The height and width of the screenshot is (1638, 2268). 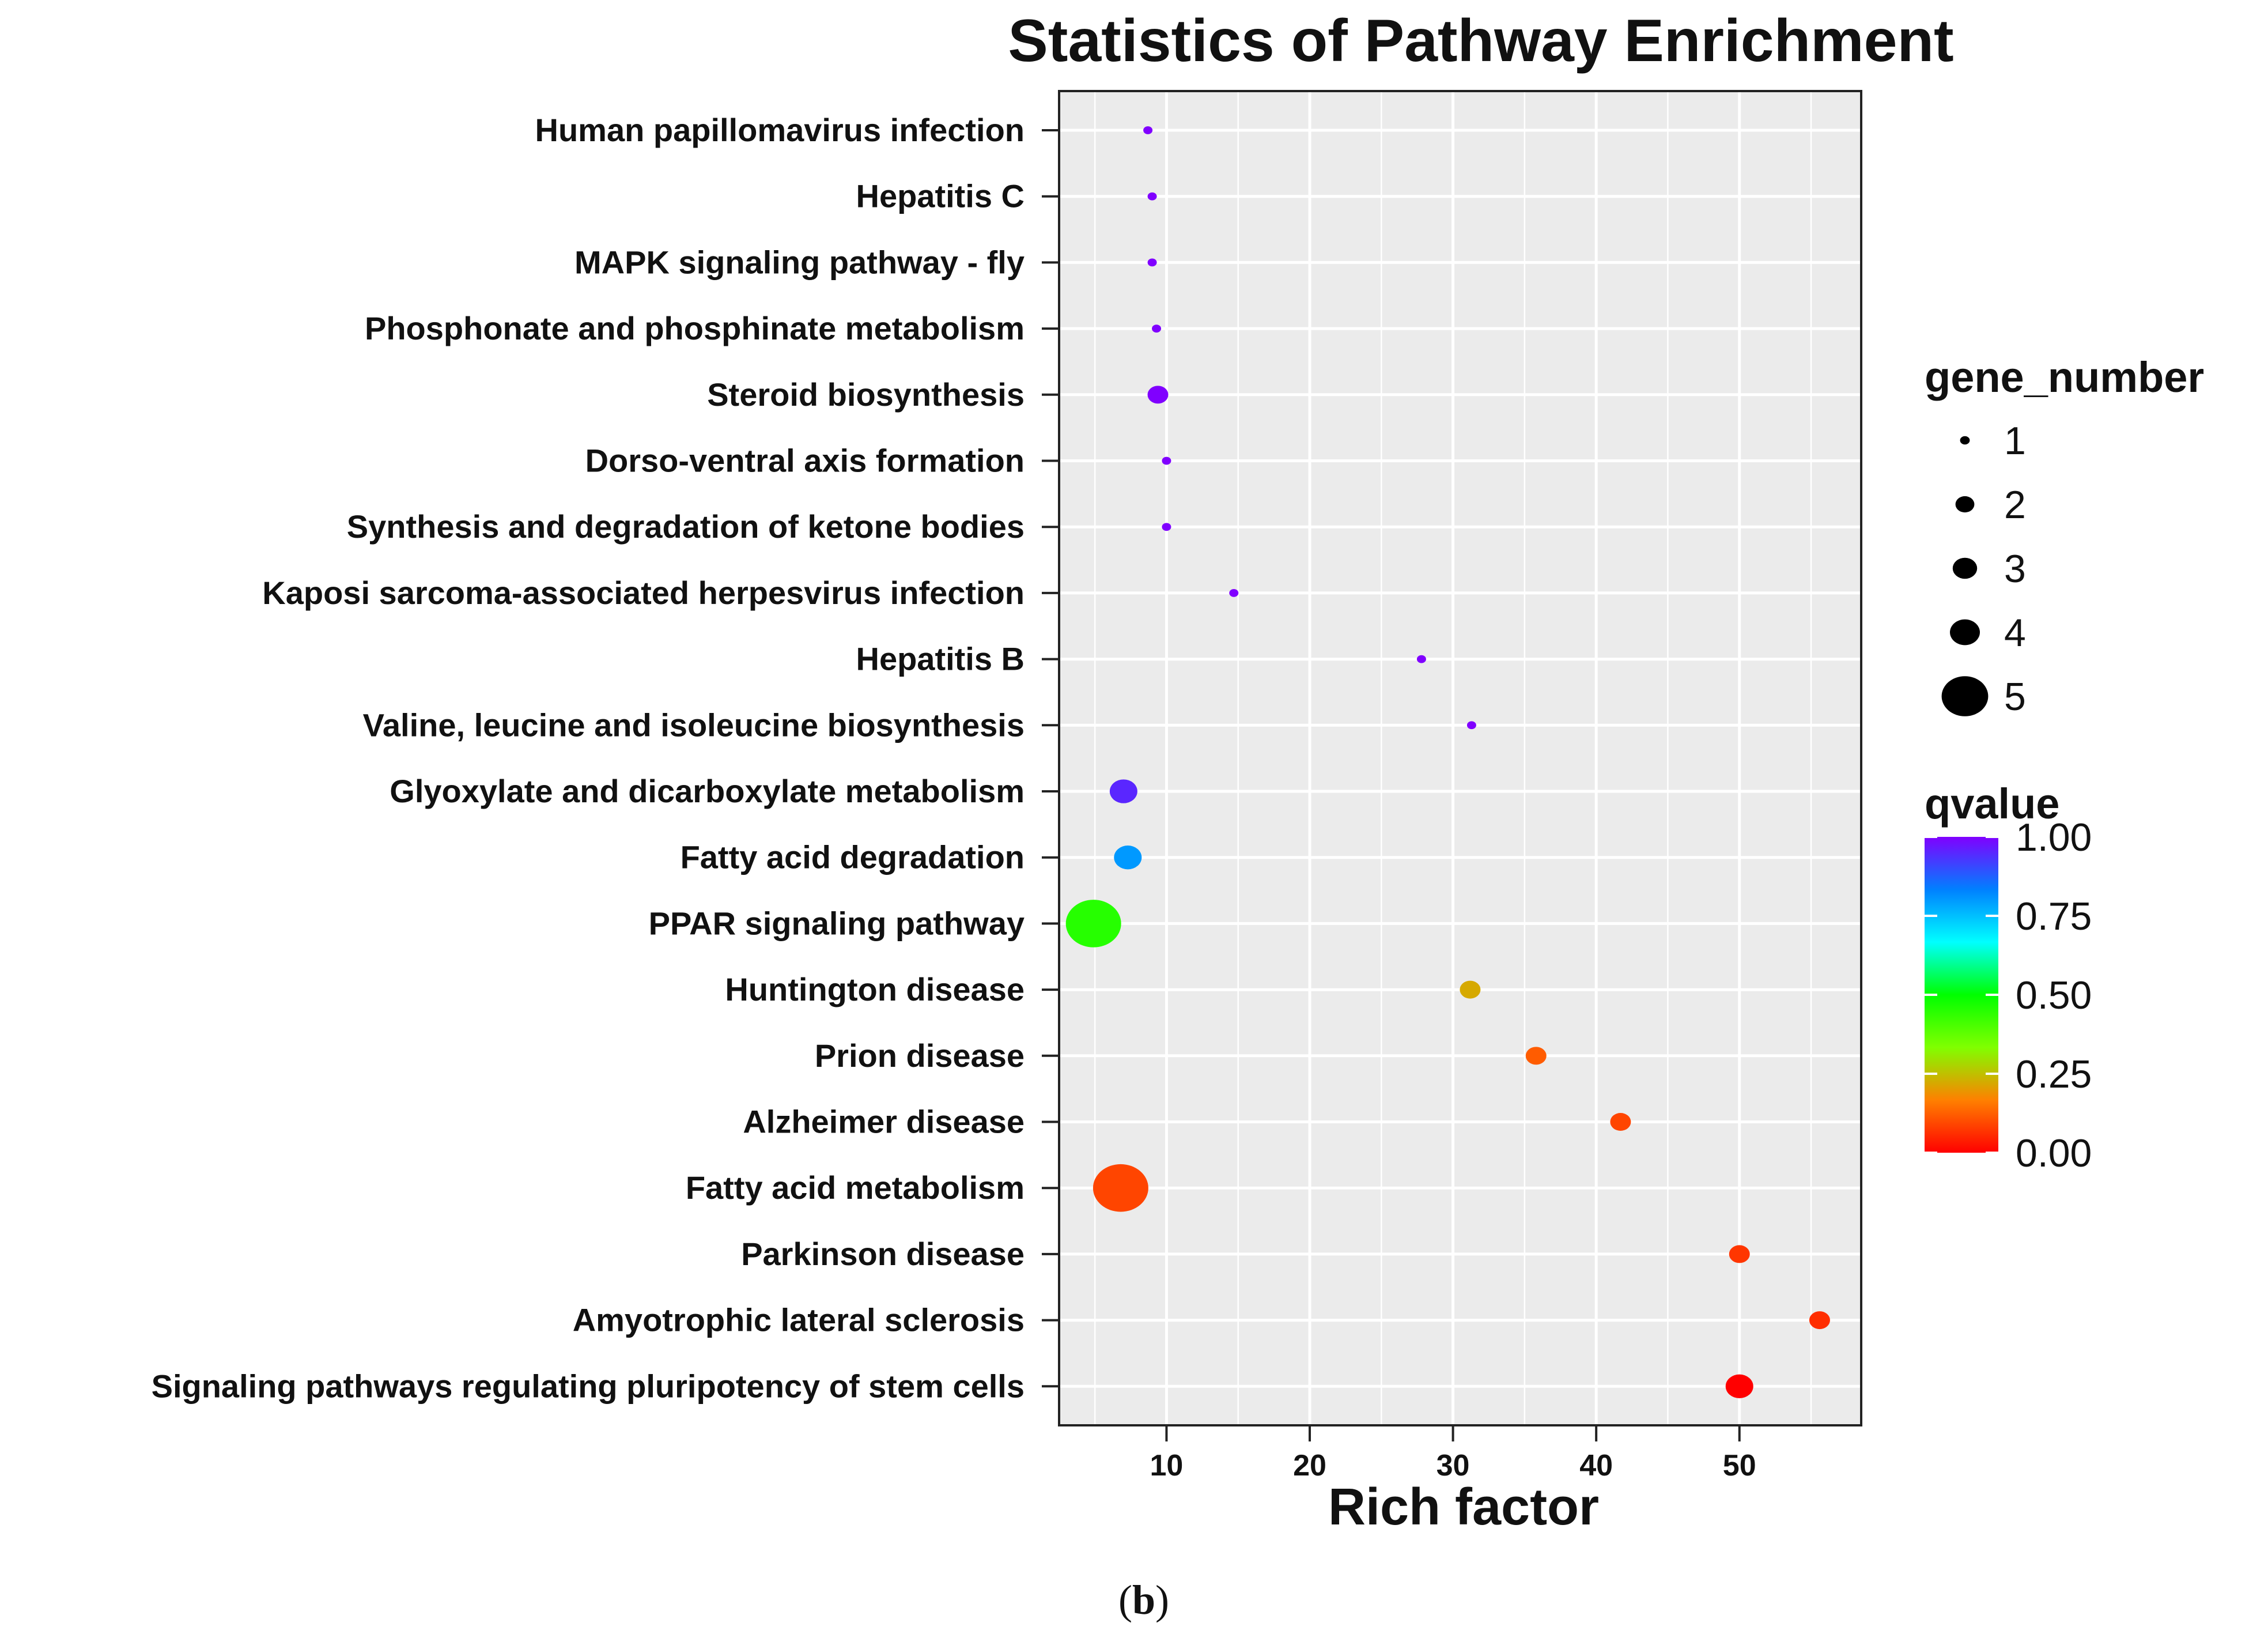 I want to click on y-tick-label: Human papillomavirus infection, so click(x=780, y=130).